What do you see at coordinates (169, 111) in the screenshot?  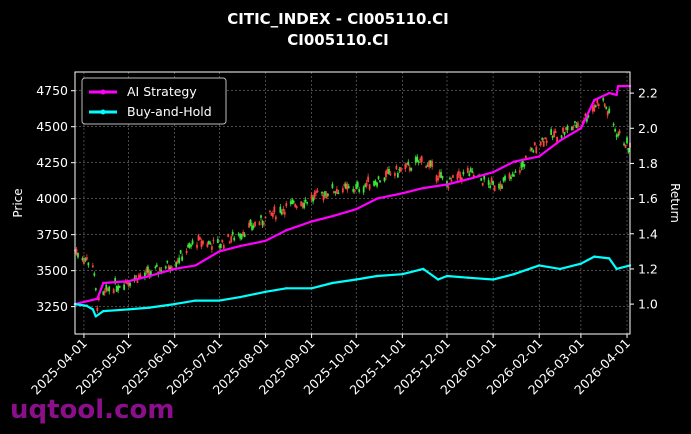 I see `legend-label-buy-and-hold: Buy-and-Hold` at bounding box center [169, 111].